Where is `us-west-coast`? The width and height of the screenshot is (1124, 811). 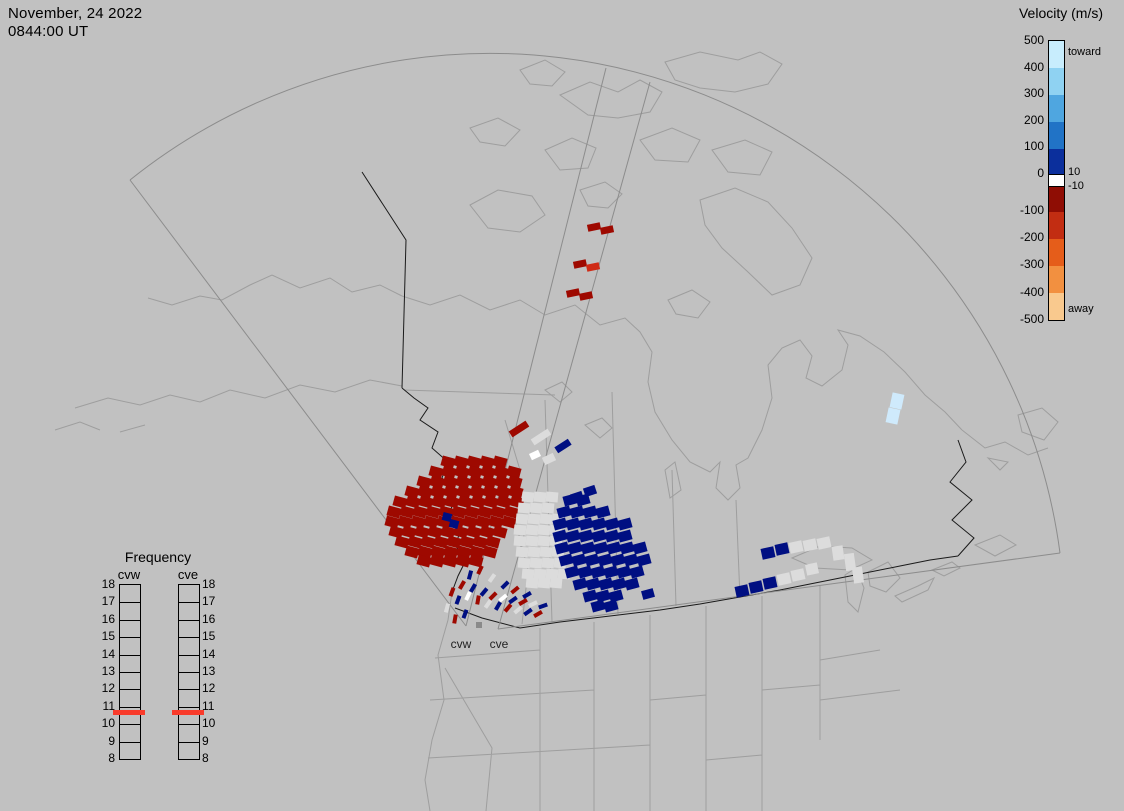
us-west-coast is located at coordinates (438, 701).